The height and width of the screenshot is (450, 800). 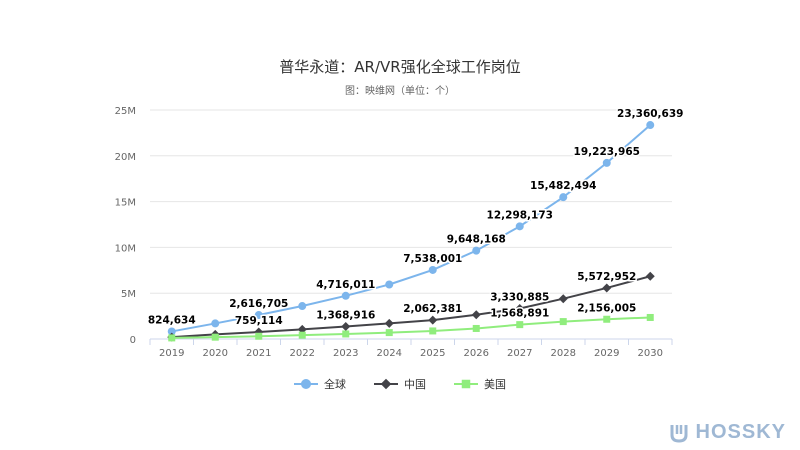 What do you see at coordinates (495, 384) in the screenshot?
I see `legend-label: 美国` at bounding box center [495, 384].